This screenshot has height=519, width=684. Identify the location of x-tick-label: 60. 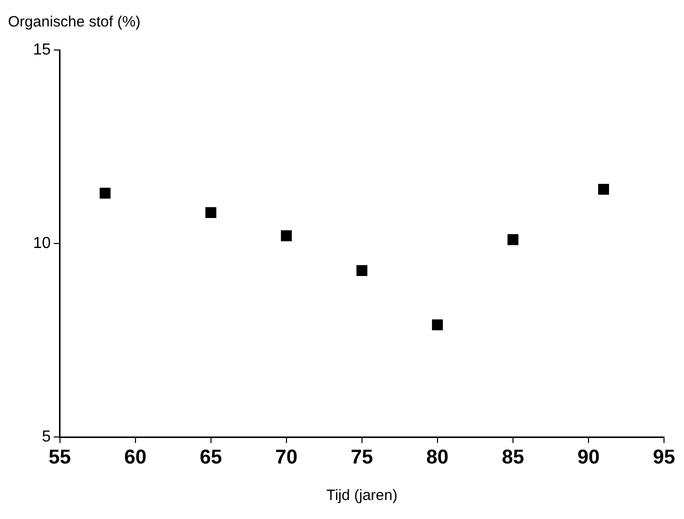
(135, 457).